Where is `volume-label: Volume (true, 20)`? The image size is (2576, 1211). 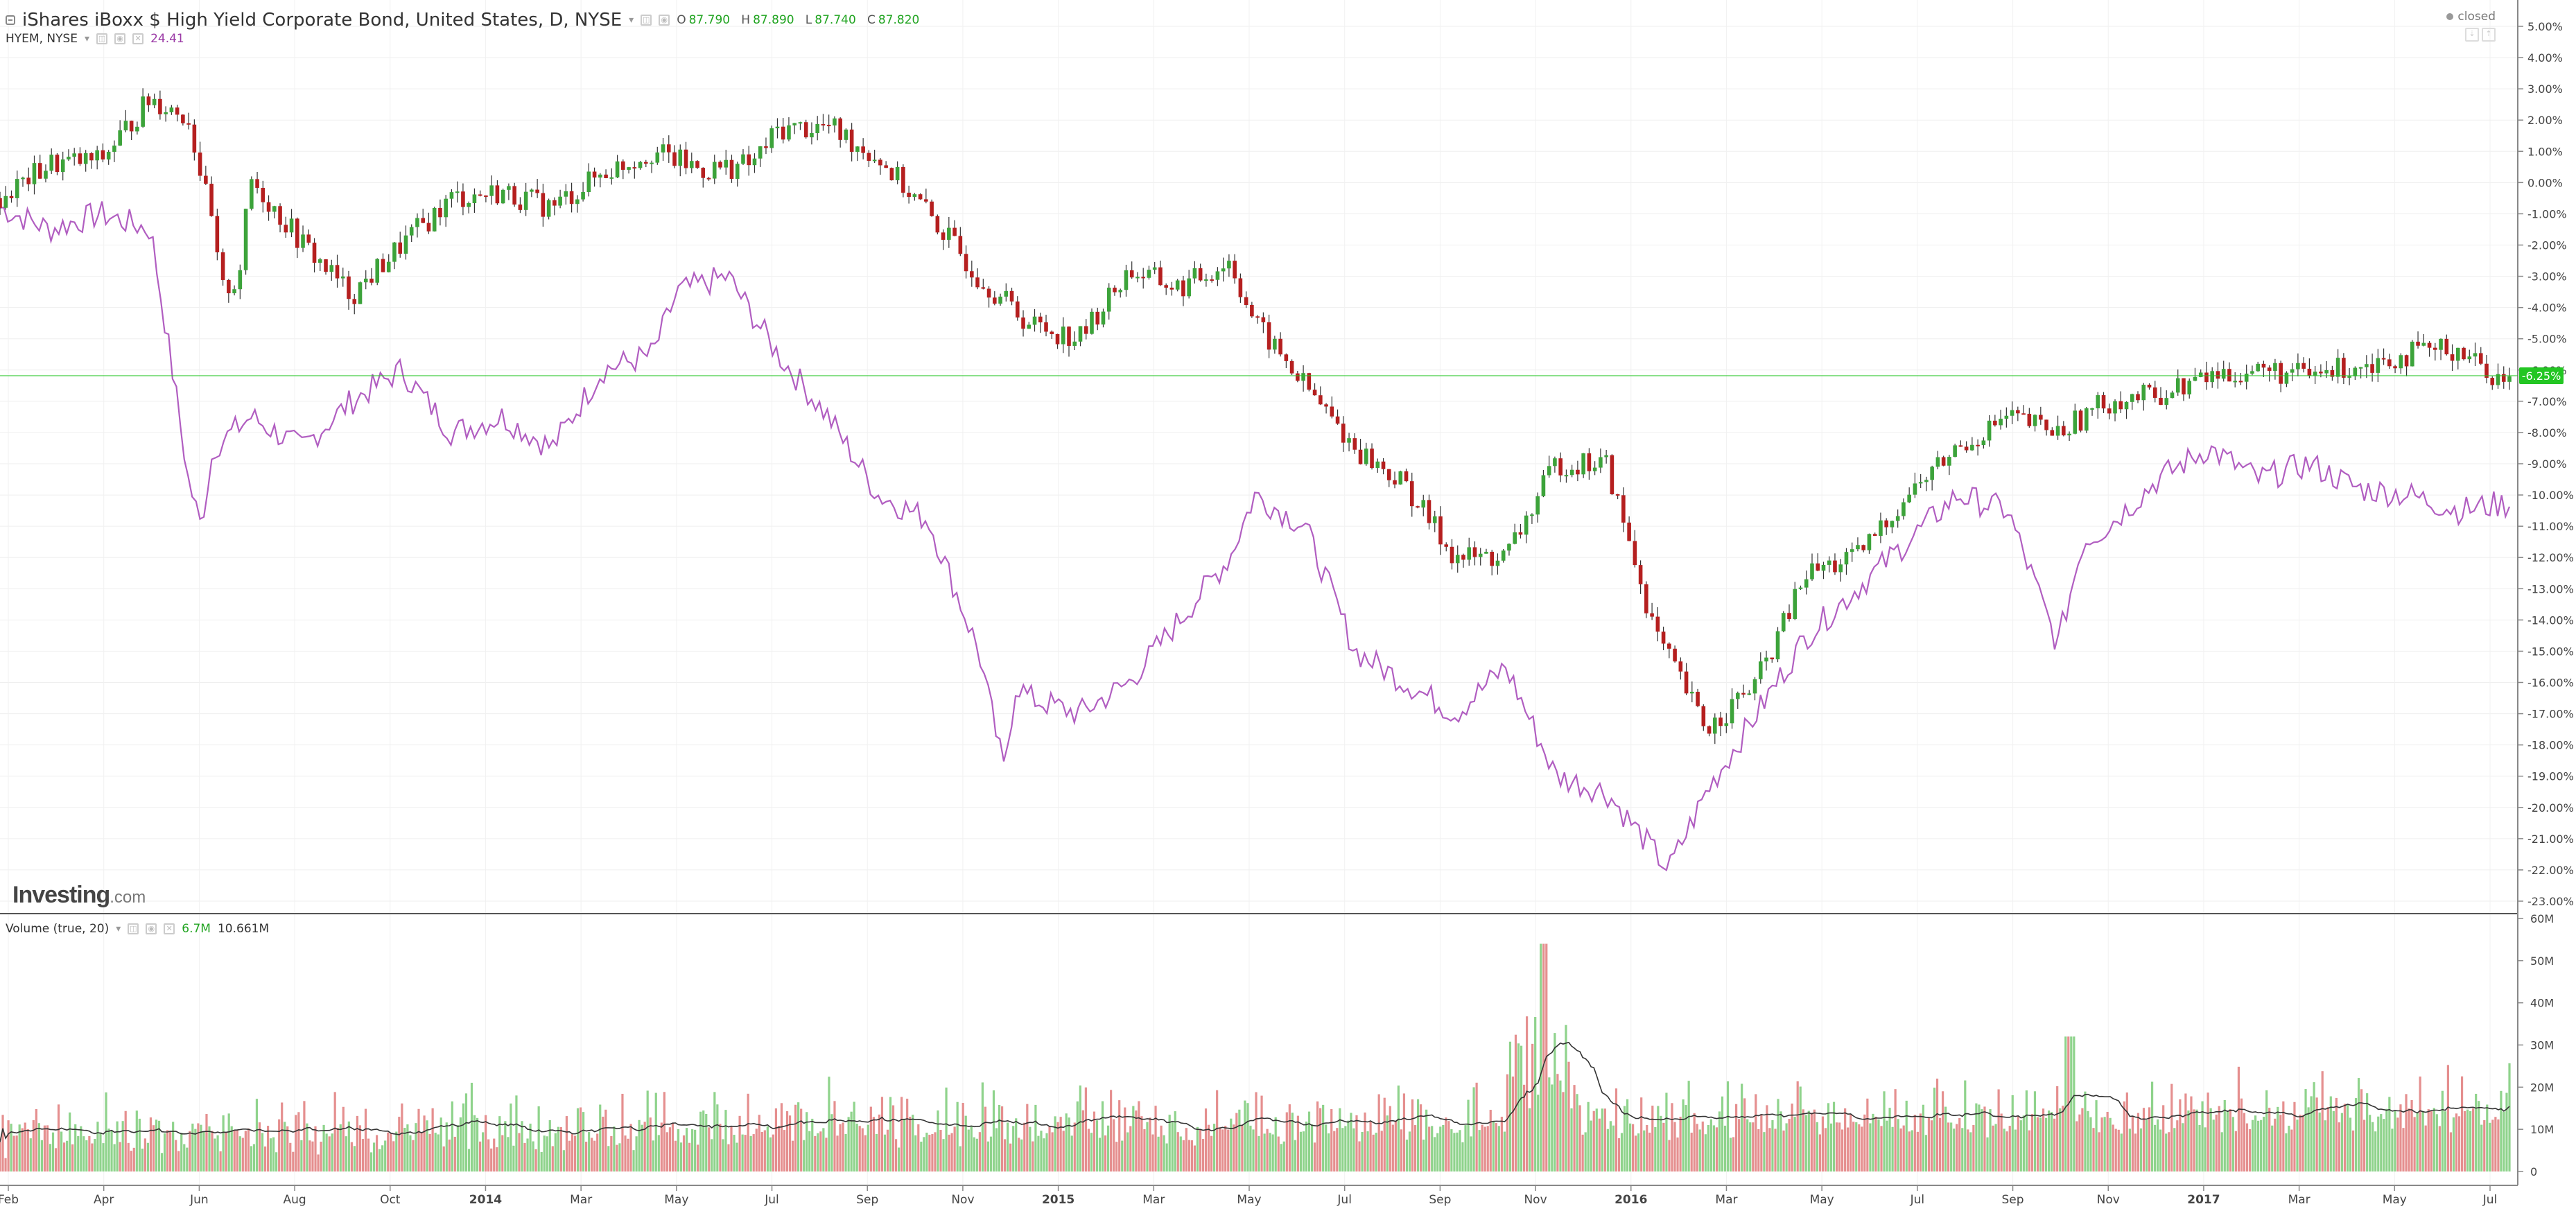 volume-label: Volume (true, 20) is located at coordinates (58, 929).